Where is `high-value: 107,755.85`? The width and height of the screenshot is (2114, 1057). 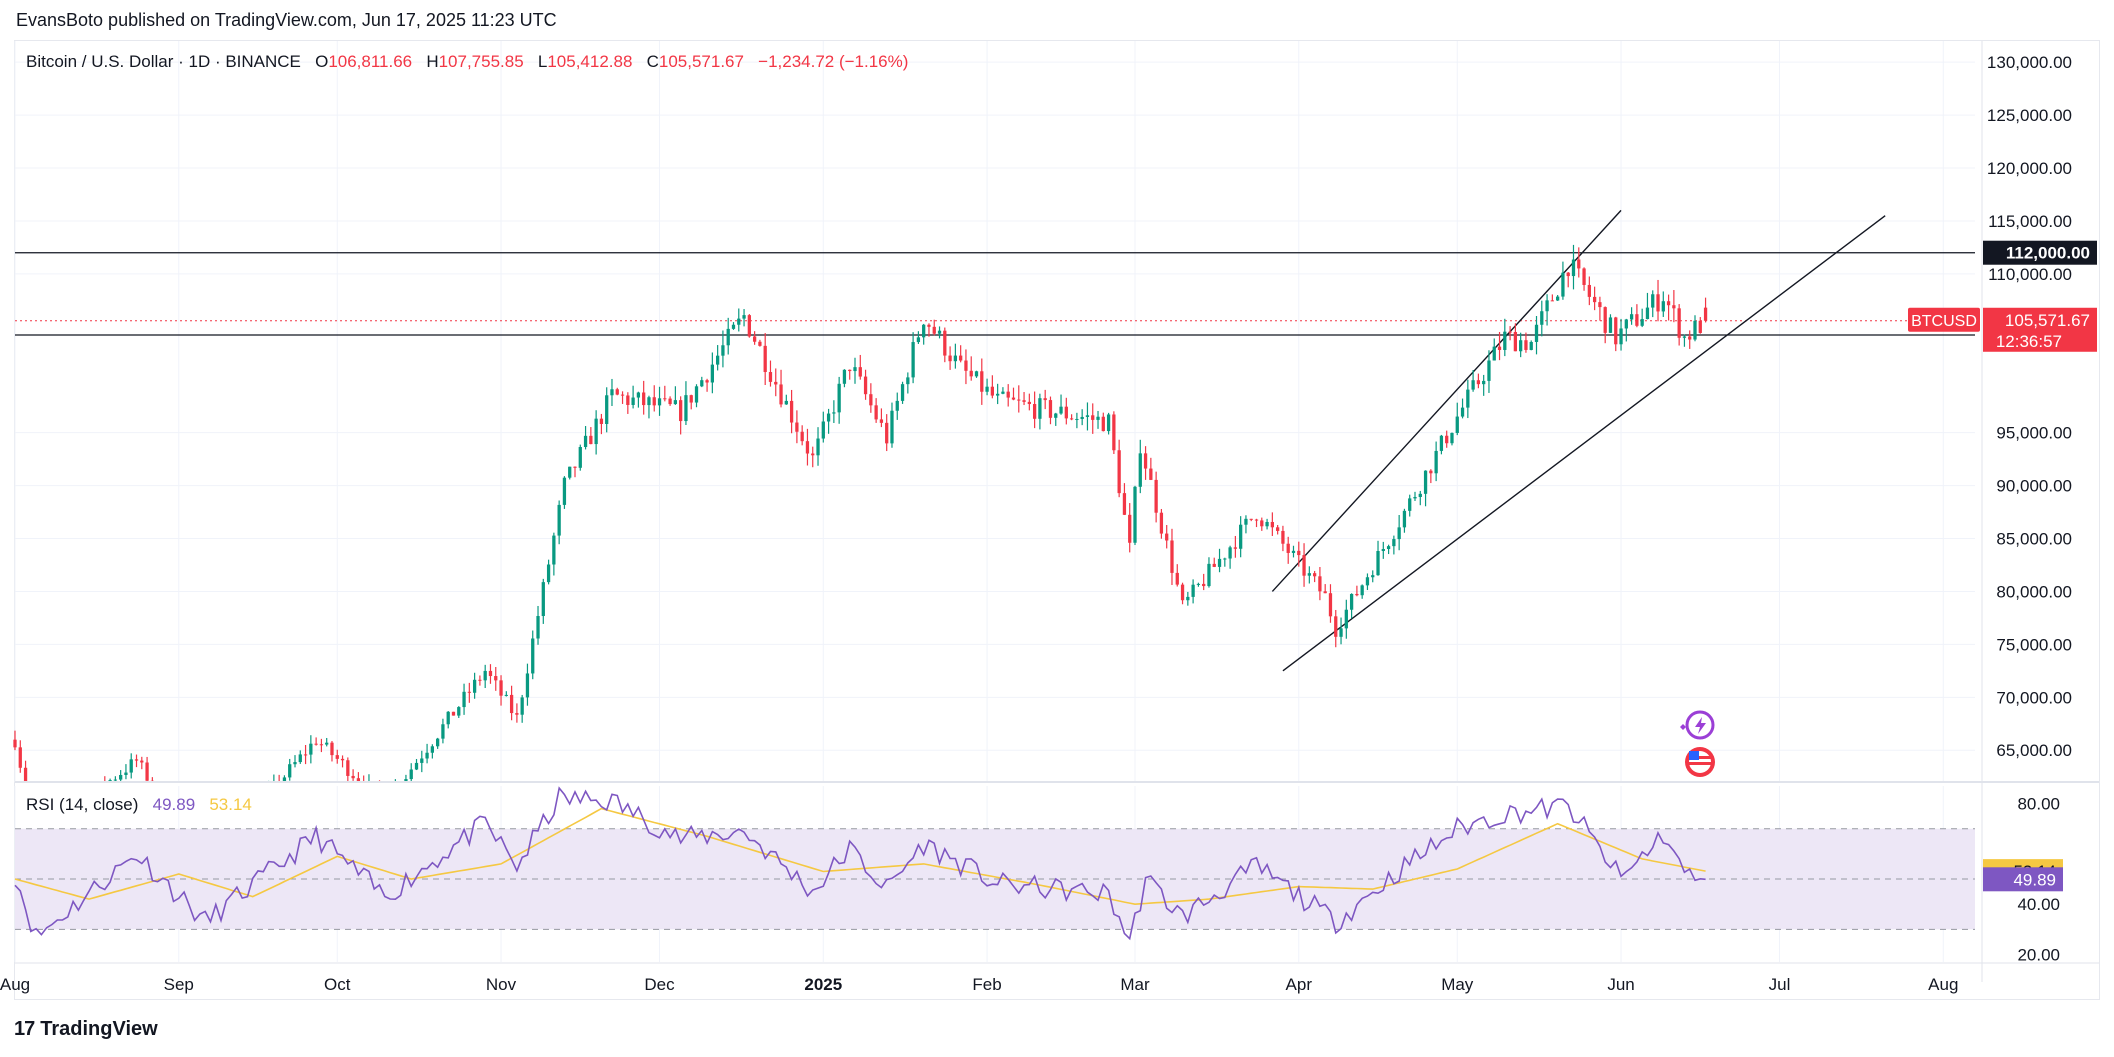 high-value: 107,755.85 is located at coordinates (481, 61).